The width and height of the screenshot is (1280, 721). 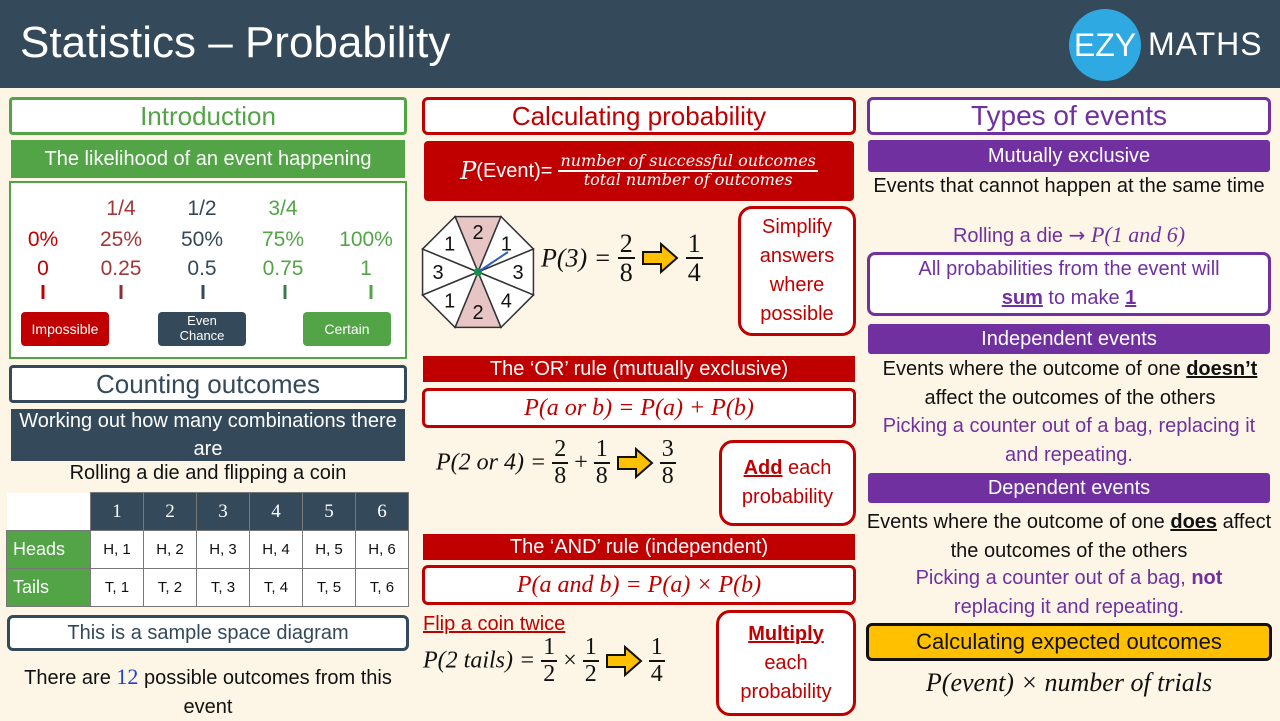 What do you see at coordinates (1069, 488) in the screenshot?
I see `dependent-events-bar: Dependent events` at bounding box center [1069, 488].